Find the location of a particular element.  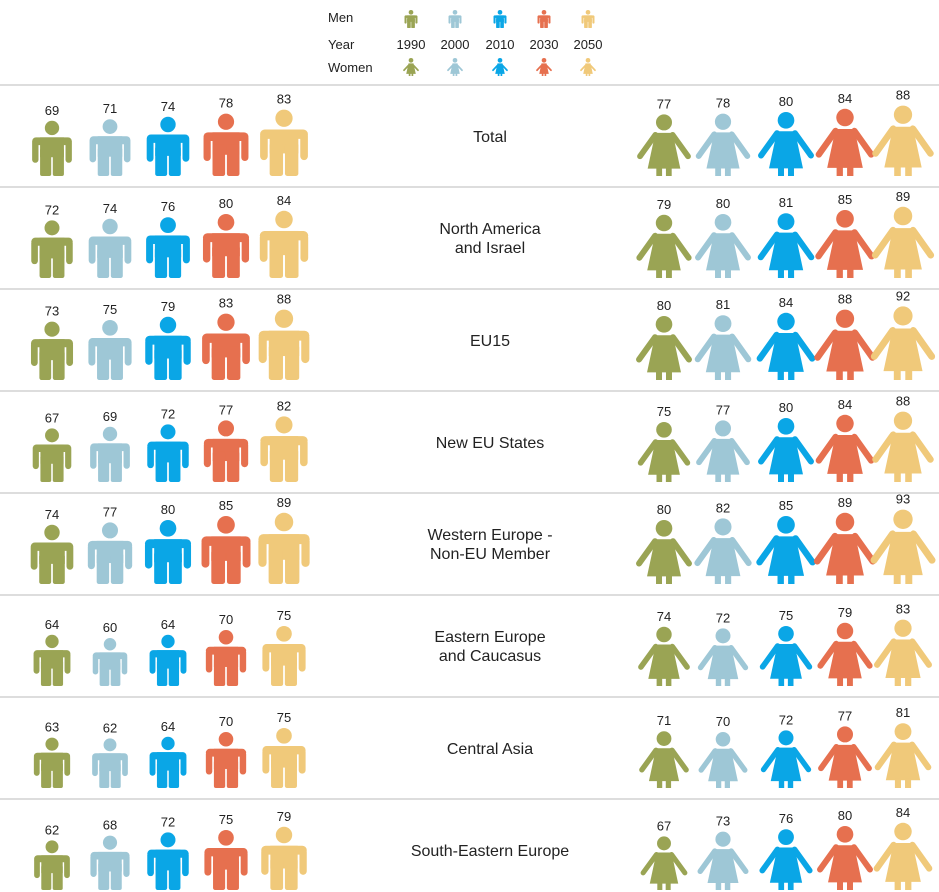

value-label: 74 is located at coordinates (168, 106).